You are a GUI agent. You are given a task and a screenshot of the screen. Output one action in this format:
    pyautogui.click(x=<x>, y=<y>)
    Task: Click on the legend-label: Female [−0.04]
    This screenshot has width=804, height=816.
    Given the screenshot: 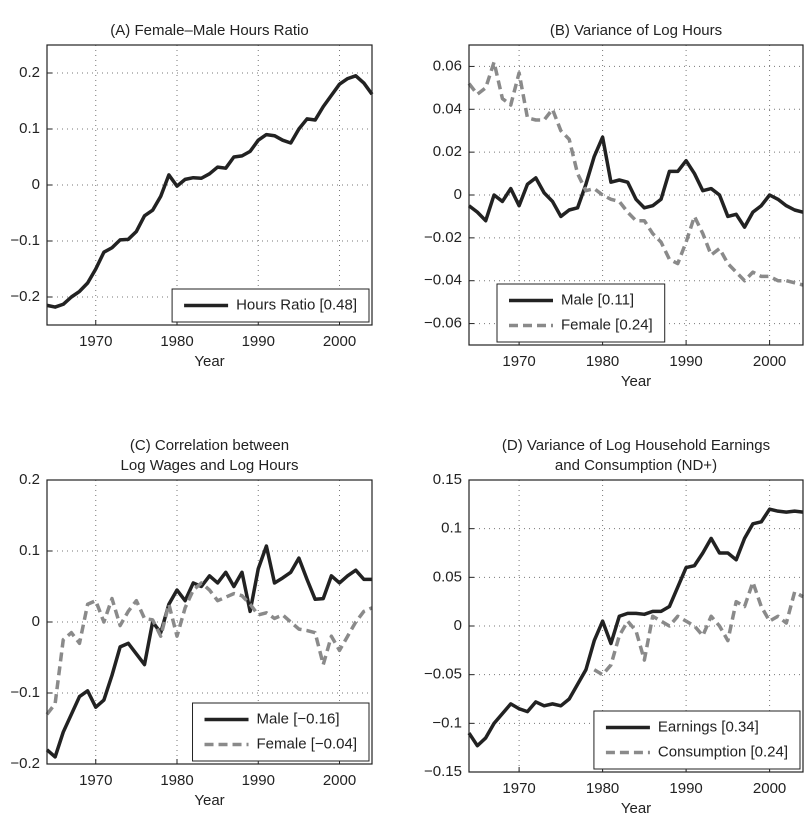 What is the action you would take?
    pyautogui.click(x=307, y=743)
    